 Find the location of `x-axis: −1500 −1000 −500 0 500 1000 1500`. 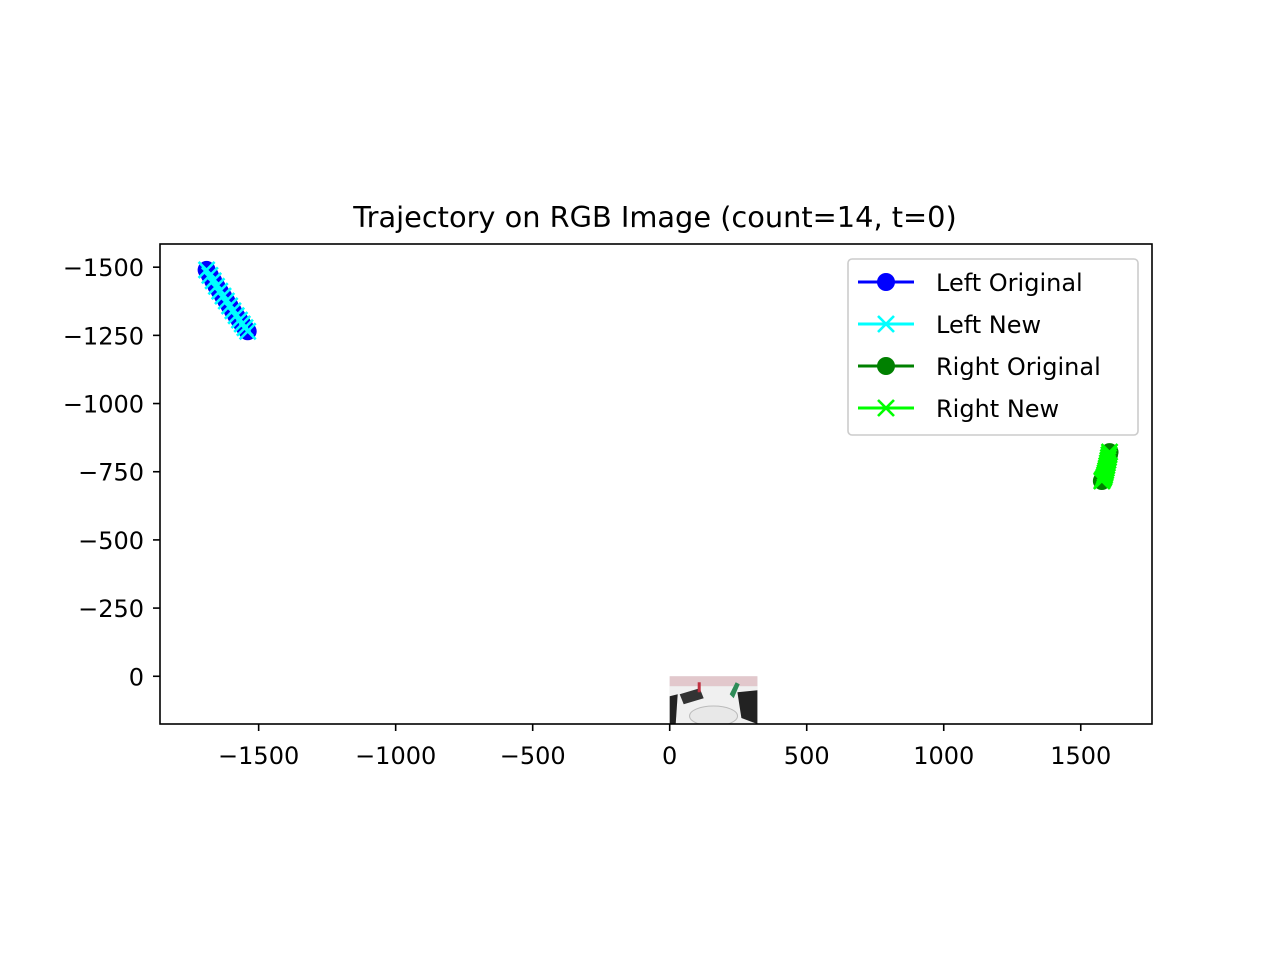

x-axis: −1500 −1000 −500 0 500 1000 1500 is located at coordinates (664, 747).